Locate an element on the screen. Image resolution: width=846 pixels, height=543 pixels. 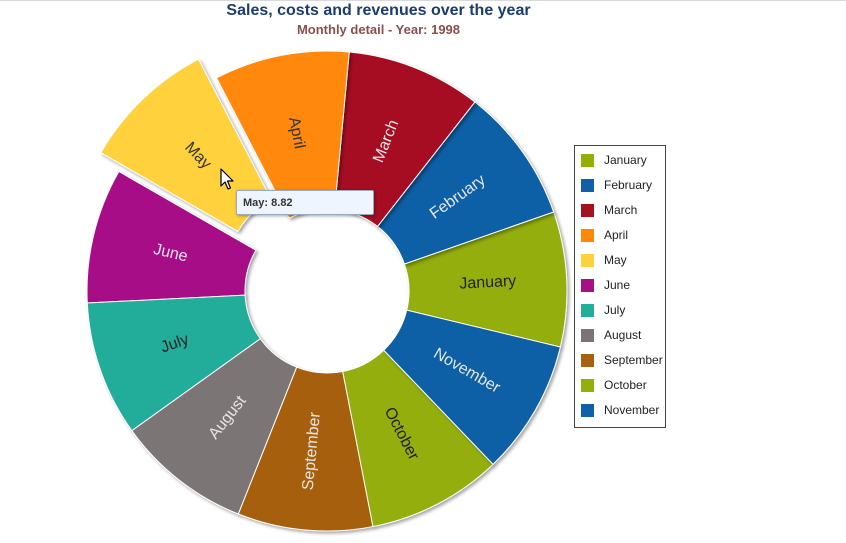
legend-label: February is located at coordinates (628, 185).